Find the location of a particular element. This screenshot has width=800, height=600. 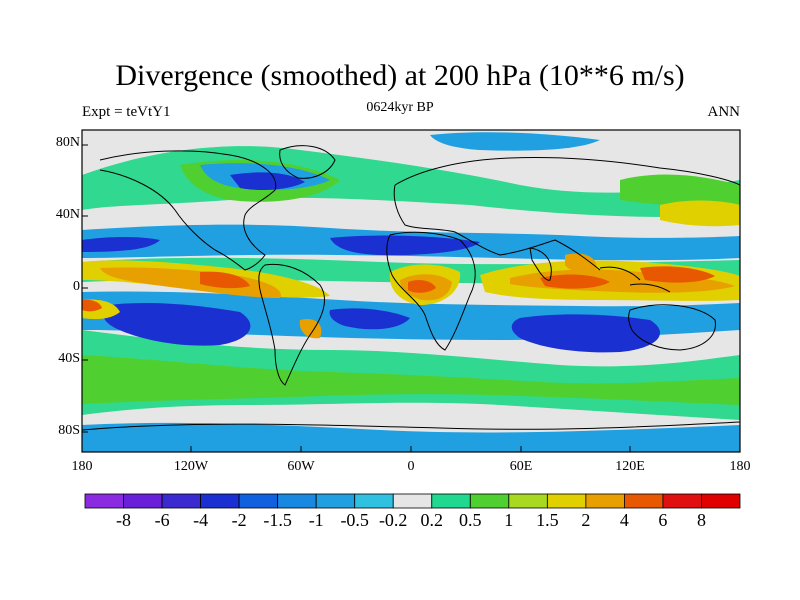

colorbar-label: 1 is located at coordinates (509, 520).